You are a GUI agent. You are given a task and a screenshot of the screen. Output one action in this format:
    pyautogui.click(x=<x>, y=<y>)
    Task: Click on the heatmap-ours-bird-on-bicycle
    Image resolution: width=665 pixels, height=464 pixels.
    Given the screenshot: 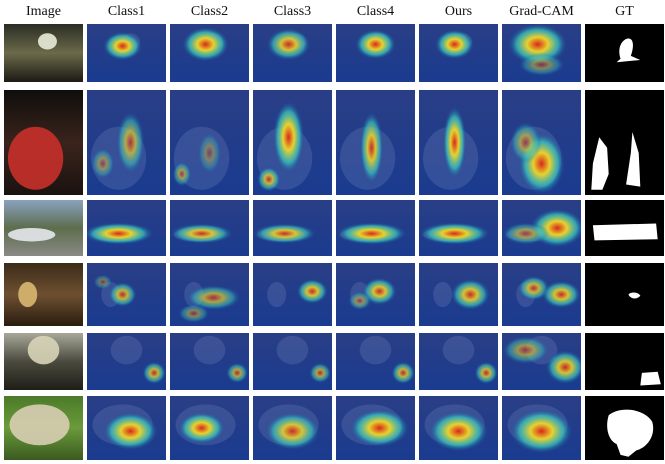 What is the action you would take?
    pyautogui.click(x=458, y=53)
    